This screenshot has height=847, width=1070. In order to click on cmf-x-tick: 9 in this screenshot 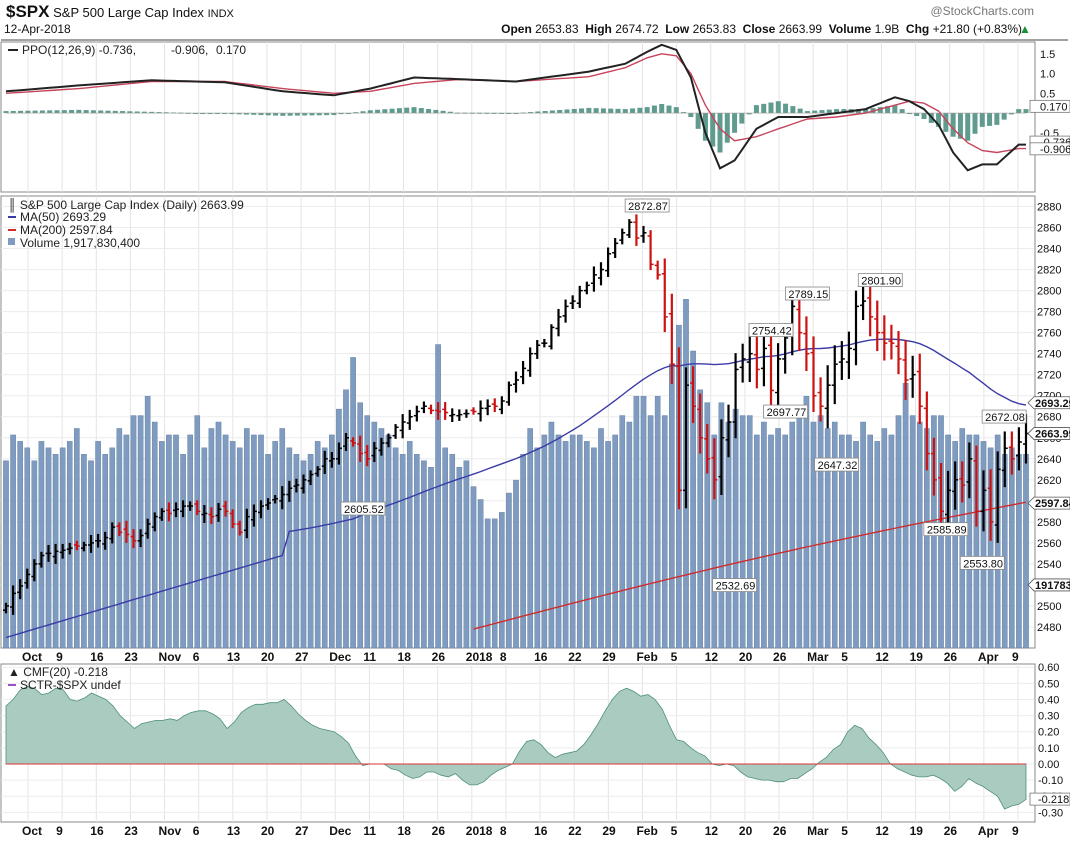, I will do `click(59, 831)`.